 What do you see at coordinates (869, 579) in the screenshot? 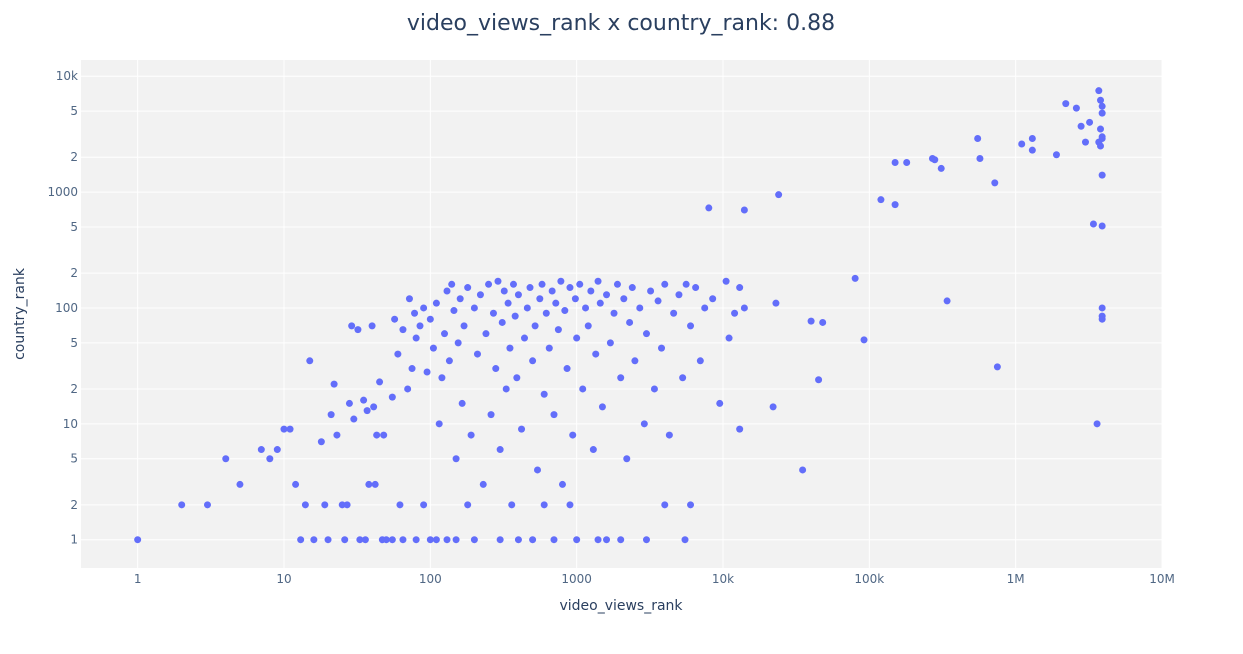
I see `x-tick-label: 100k` at bounding box center [869, 579].